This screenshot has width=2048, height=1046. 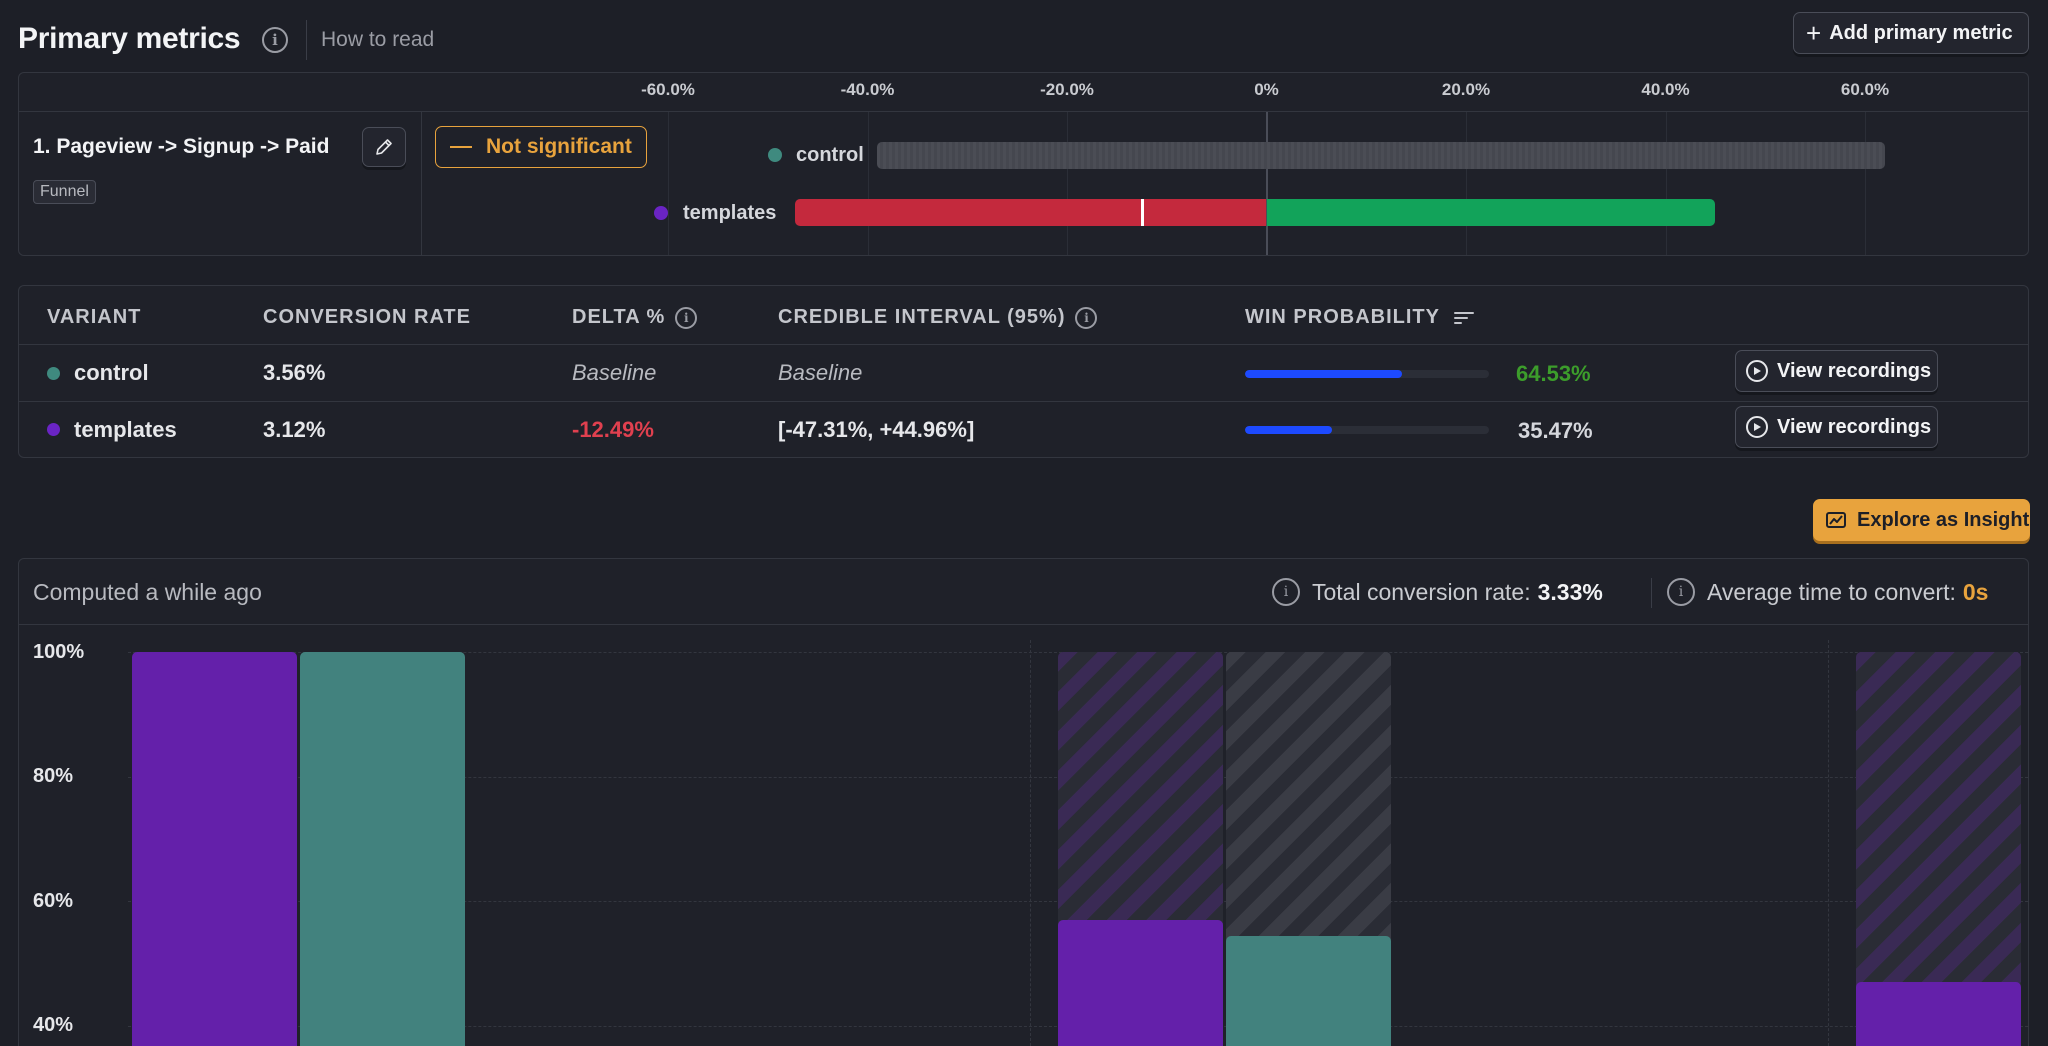 I want to click on axis-tick-label: -20.0%, so click(x=1067, y=89).